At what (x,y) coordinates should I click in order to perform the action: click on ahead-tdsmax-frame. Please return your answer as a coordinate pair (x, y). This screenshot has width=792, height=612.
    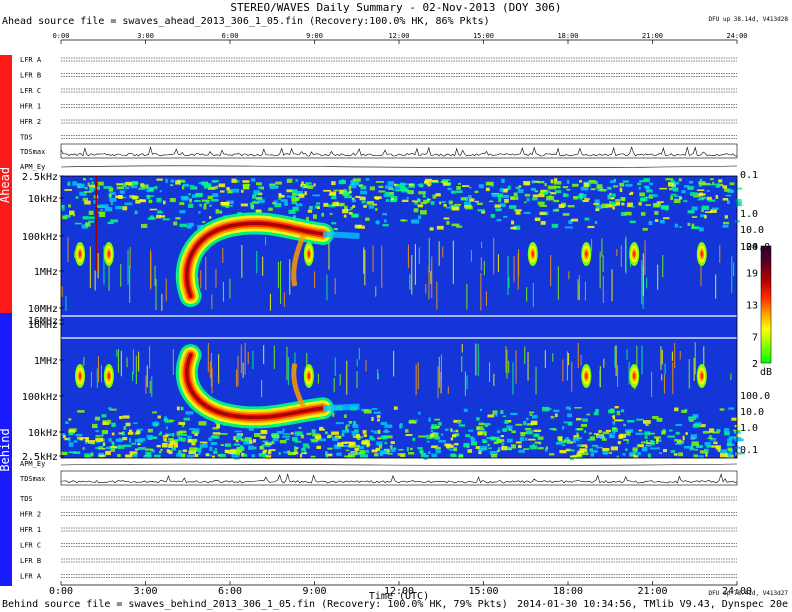
    Looking at the image, I should click on (399, 151).